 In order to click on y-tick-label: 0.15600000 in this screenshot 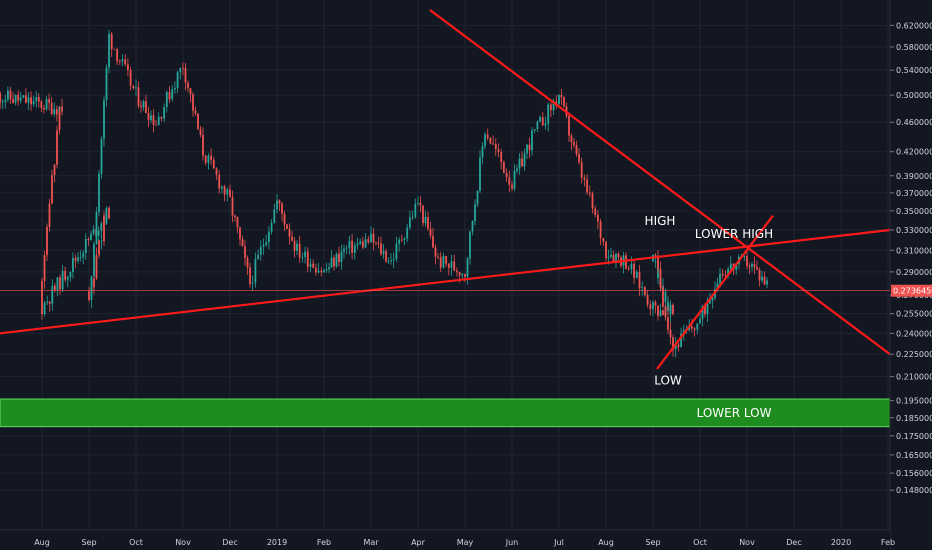, I will do `click(914, 473)`.